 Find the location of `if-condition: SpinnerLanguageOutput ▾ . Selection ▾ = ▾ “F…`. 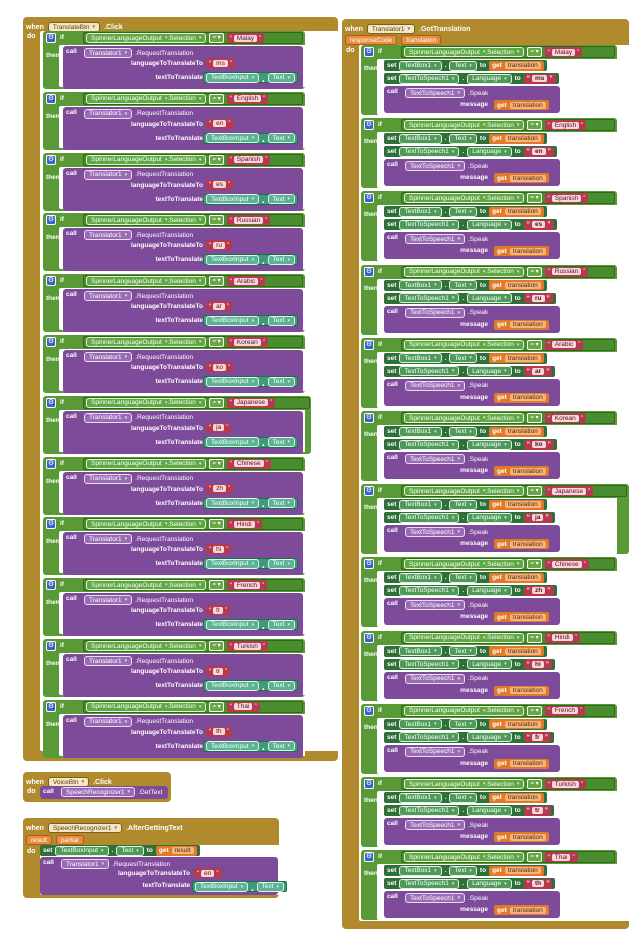

if-condition: SpinnerLanguageOutput ▾ . Selection ▾ = ▾ “F… is located at coordinates (508, 710).